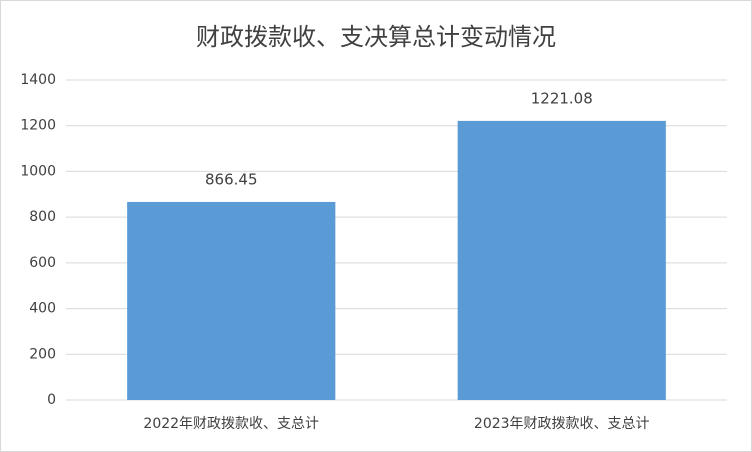  What do you see at coordinates (51, 400) in the screenshot?
I see `y-tick-label: 0` at bounding box center [51, 400].